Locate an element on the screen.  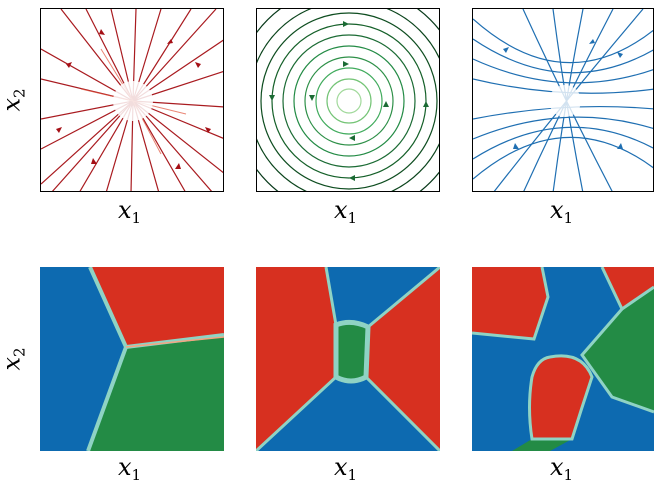
saddle-streamplot is located at coordinates (563, 100).